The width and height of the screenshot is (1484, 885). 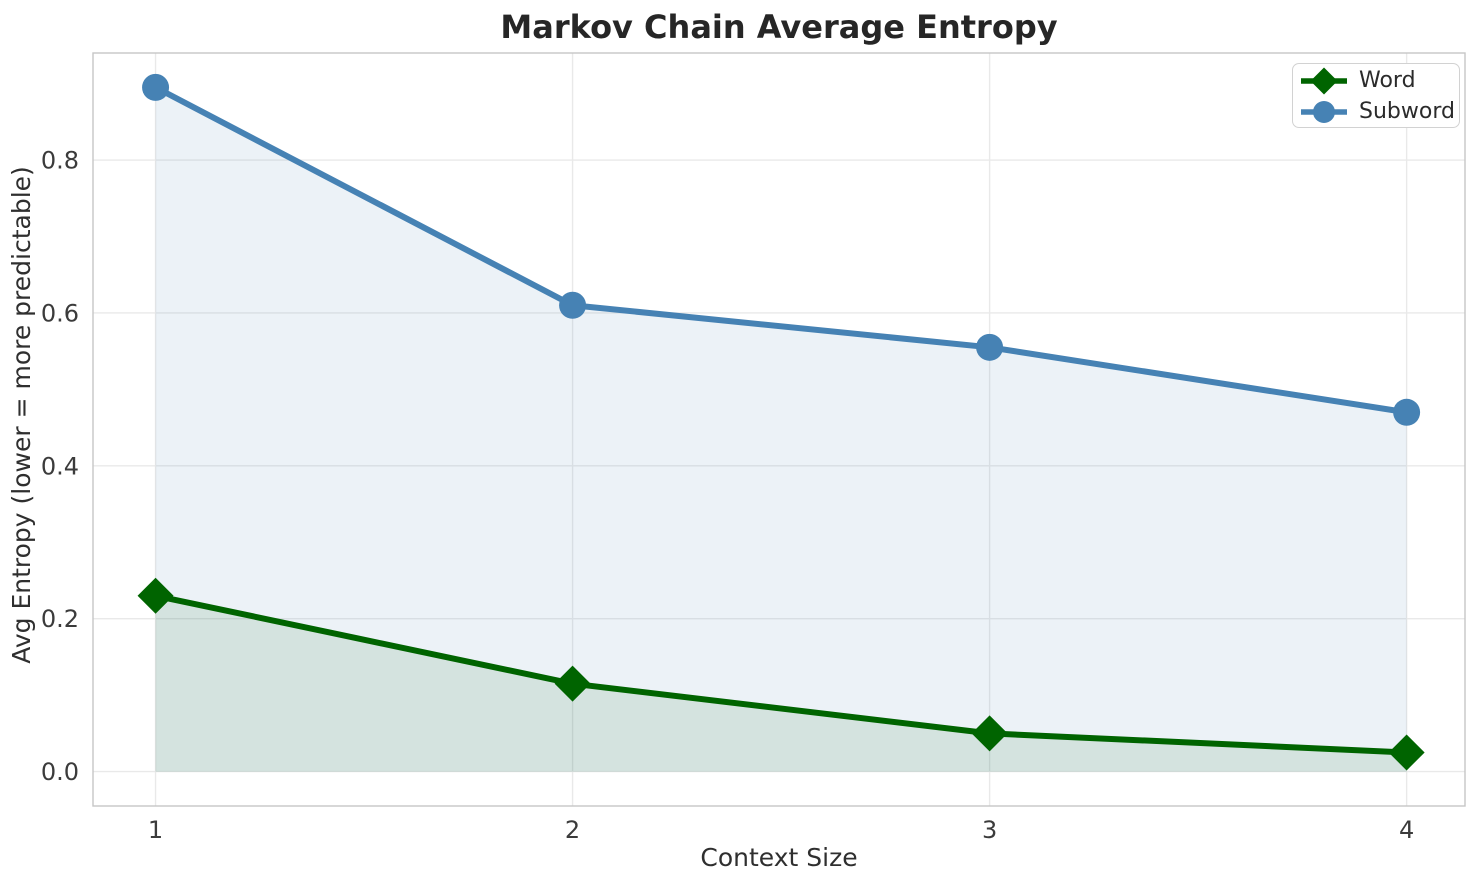 What do you see at coordinates (60, 772) in the screenshot?
I see `y-tick-label: 0.0` at bounding box center [60, 772].